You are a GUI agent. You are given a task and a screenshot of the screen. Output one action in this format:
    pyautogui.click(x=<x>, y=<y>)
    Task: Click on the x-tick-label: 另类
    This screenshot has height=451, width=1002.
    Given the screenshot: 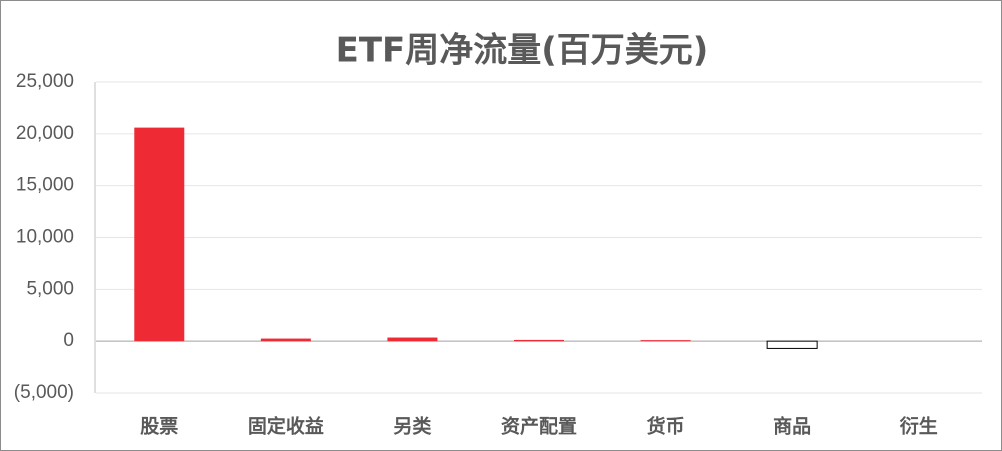 What is the action you would take?
    pyautogui.click(x=412, y=426)
    